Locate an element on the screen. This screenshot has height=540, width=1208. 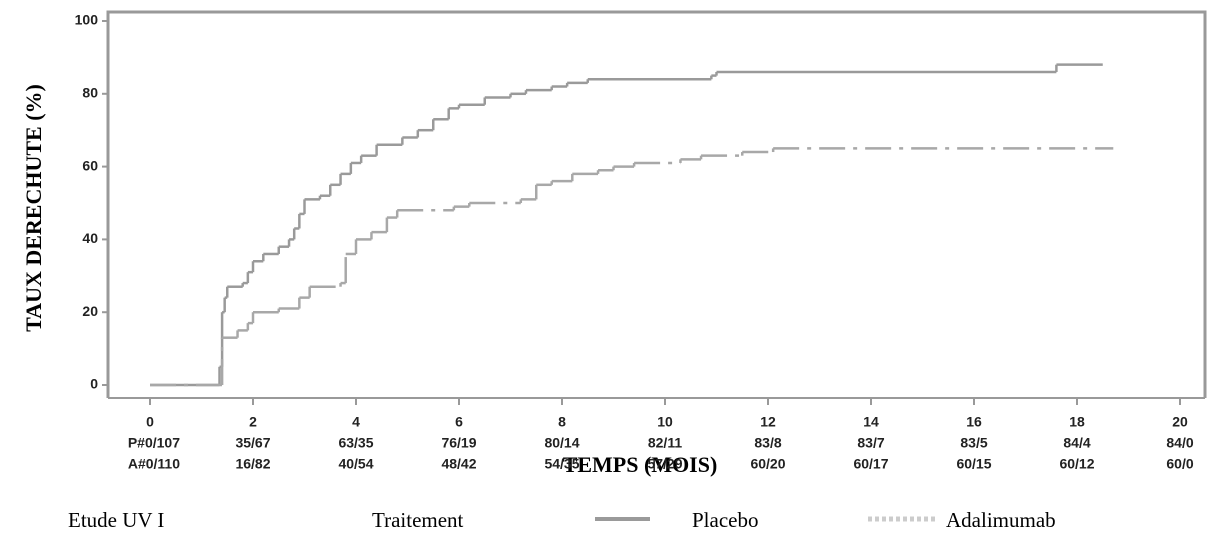
risk-count: 60/20 is located at coordinates (767, 464).